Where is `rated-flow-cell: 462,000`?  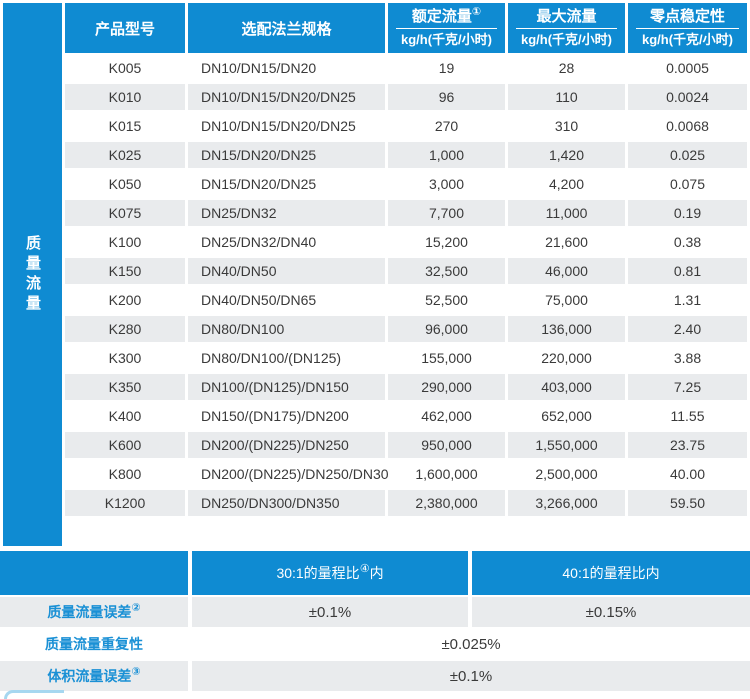
rated-flow-cell: 462,000 is located at coordinates (446, 415).